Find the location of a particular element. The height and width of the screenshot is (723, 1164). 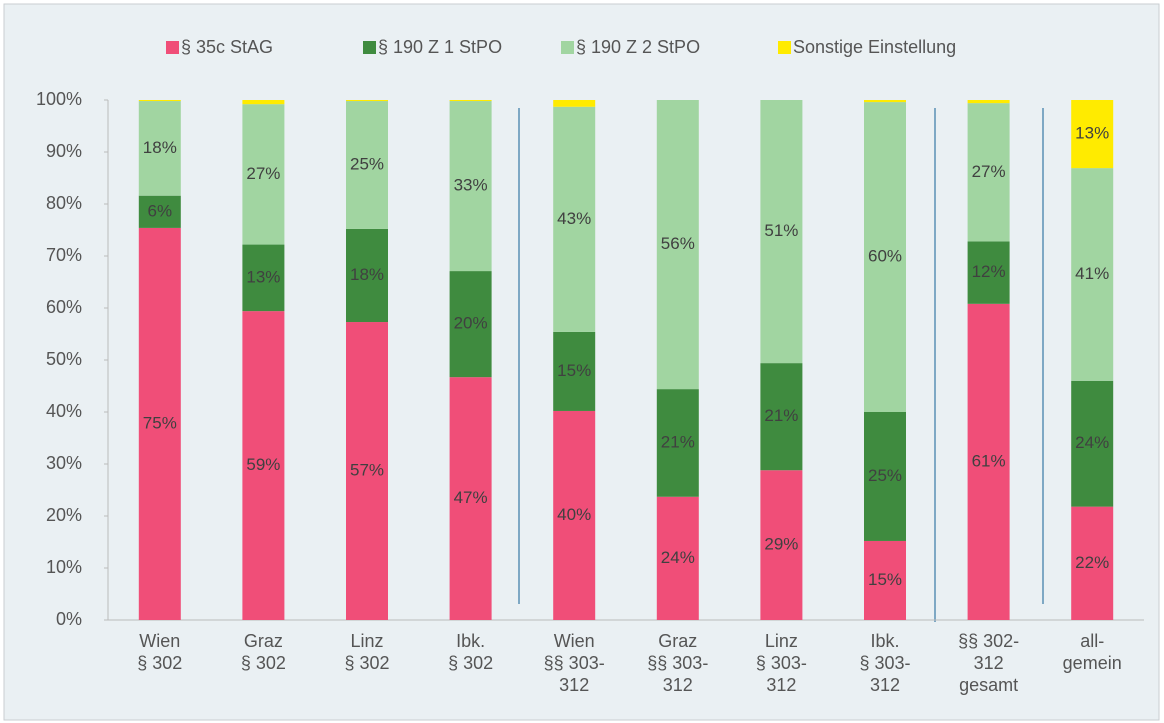

x-tick-line: Linz is located at coordinates (781, 641).